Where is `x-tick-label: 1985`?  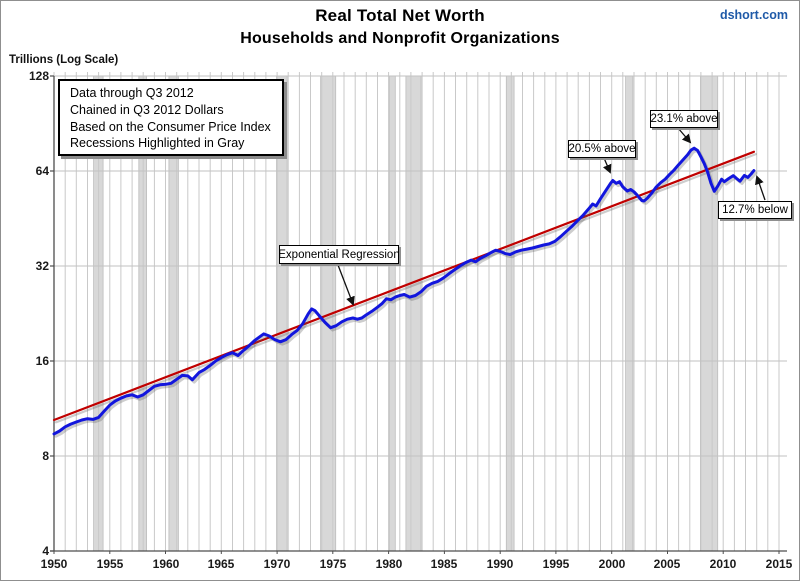
x-tick-label: 1985 is located at coordinates (444, 564).